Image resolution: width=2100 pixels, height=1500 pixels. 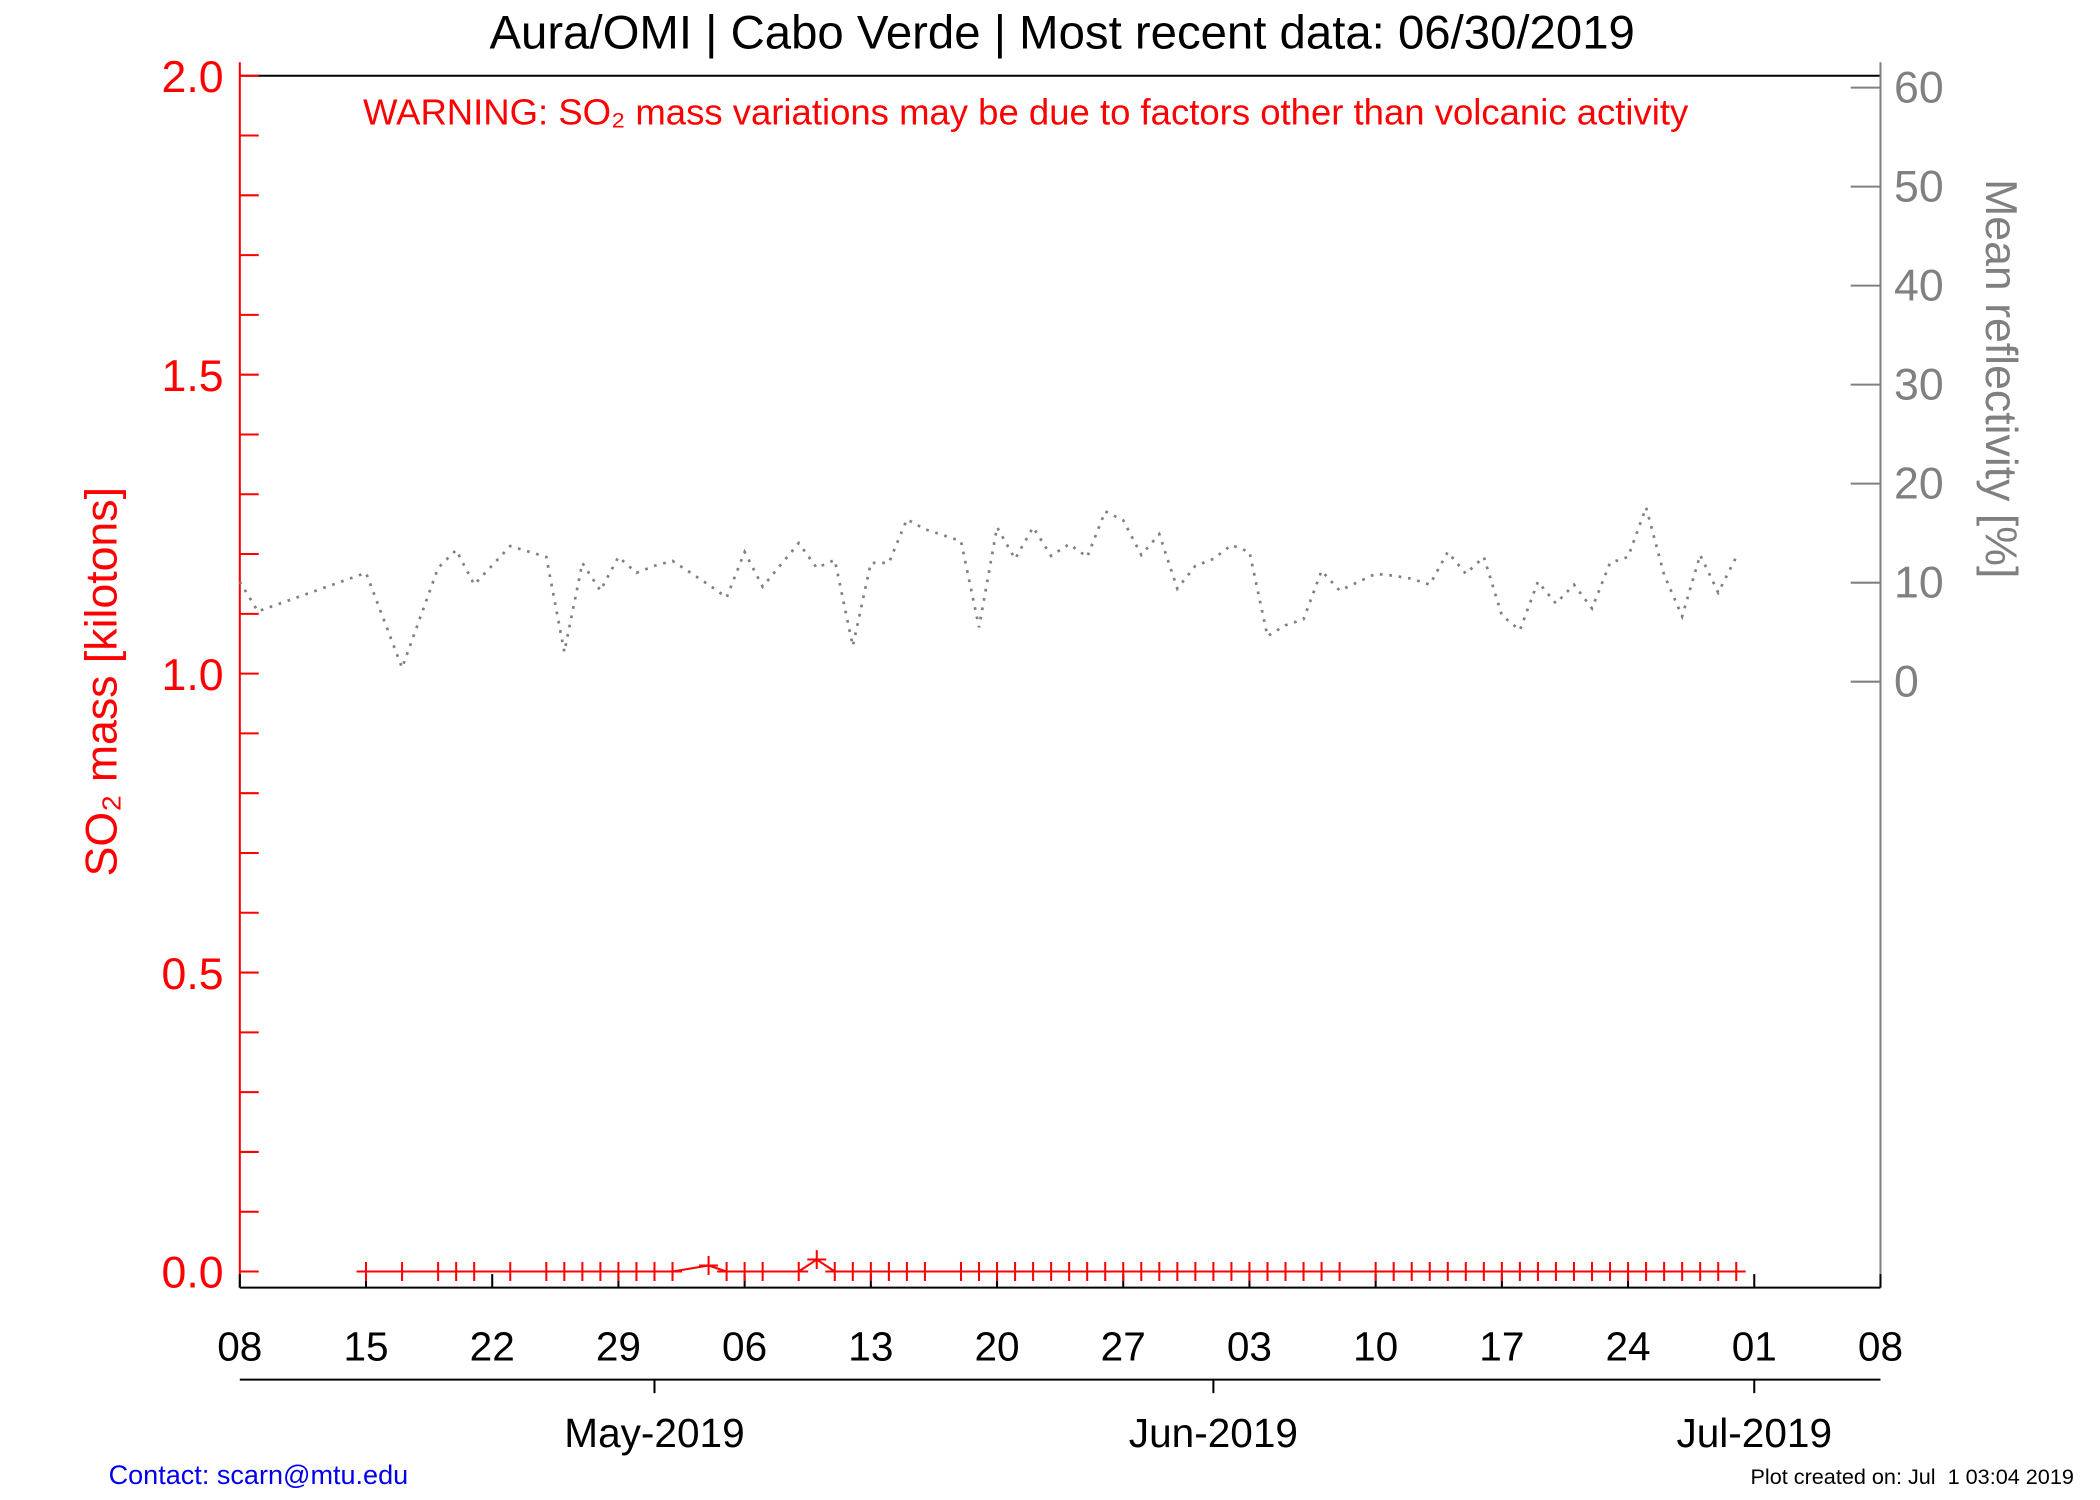 I want to click on y2-tick-label: 0, so click(x=1906, y=682).